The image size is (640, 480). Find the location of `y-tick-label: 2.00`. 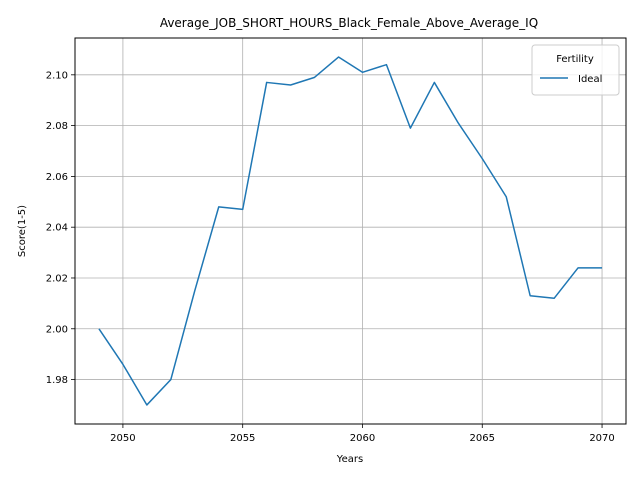

y-tick-label: 2.00 is located at coordinates (57, 329).